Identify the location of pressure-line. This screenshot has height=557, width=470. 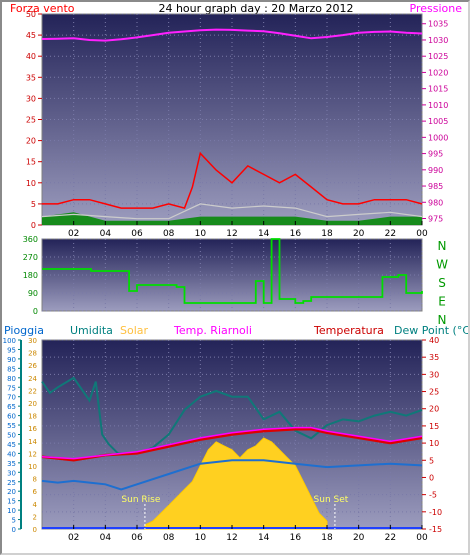
(232, 35).